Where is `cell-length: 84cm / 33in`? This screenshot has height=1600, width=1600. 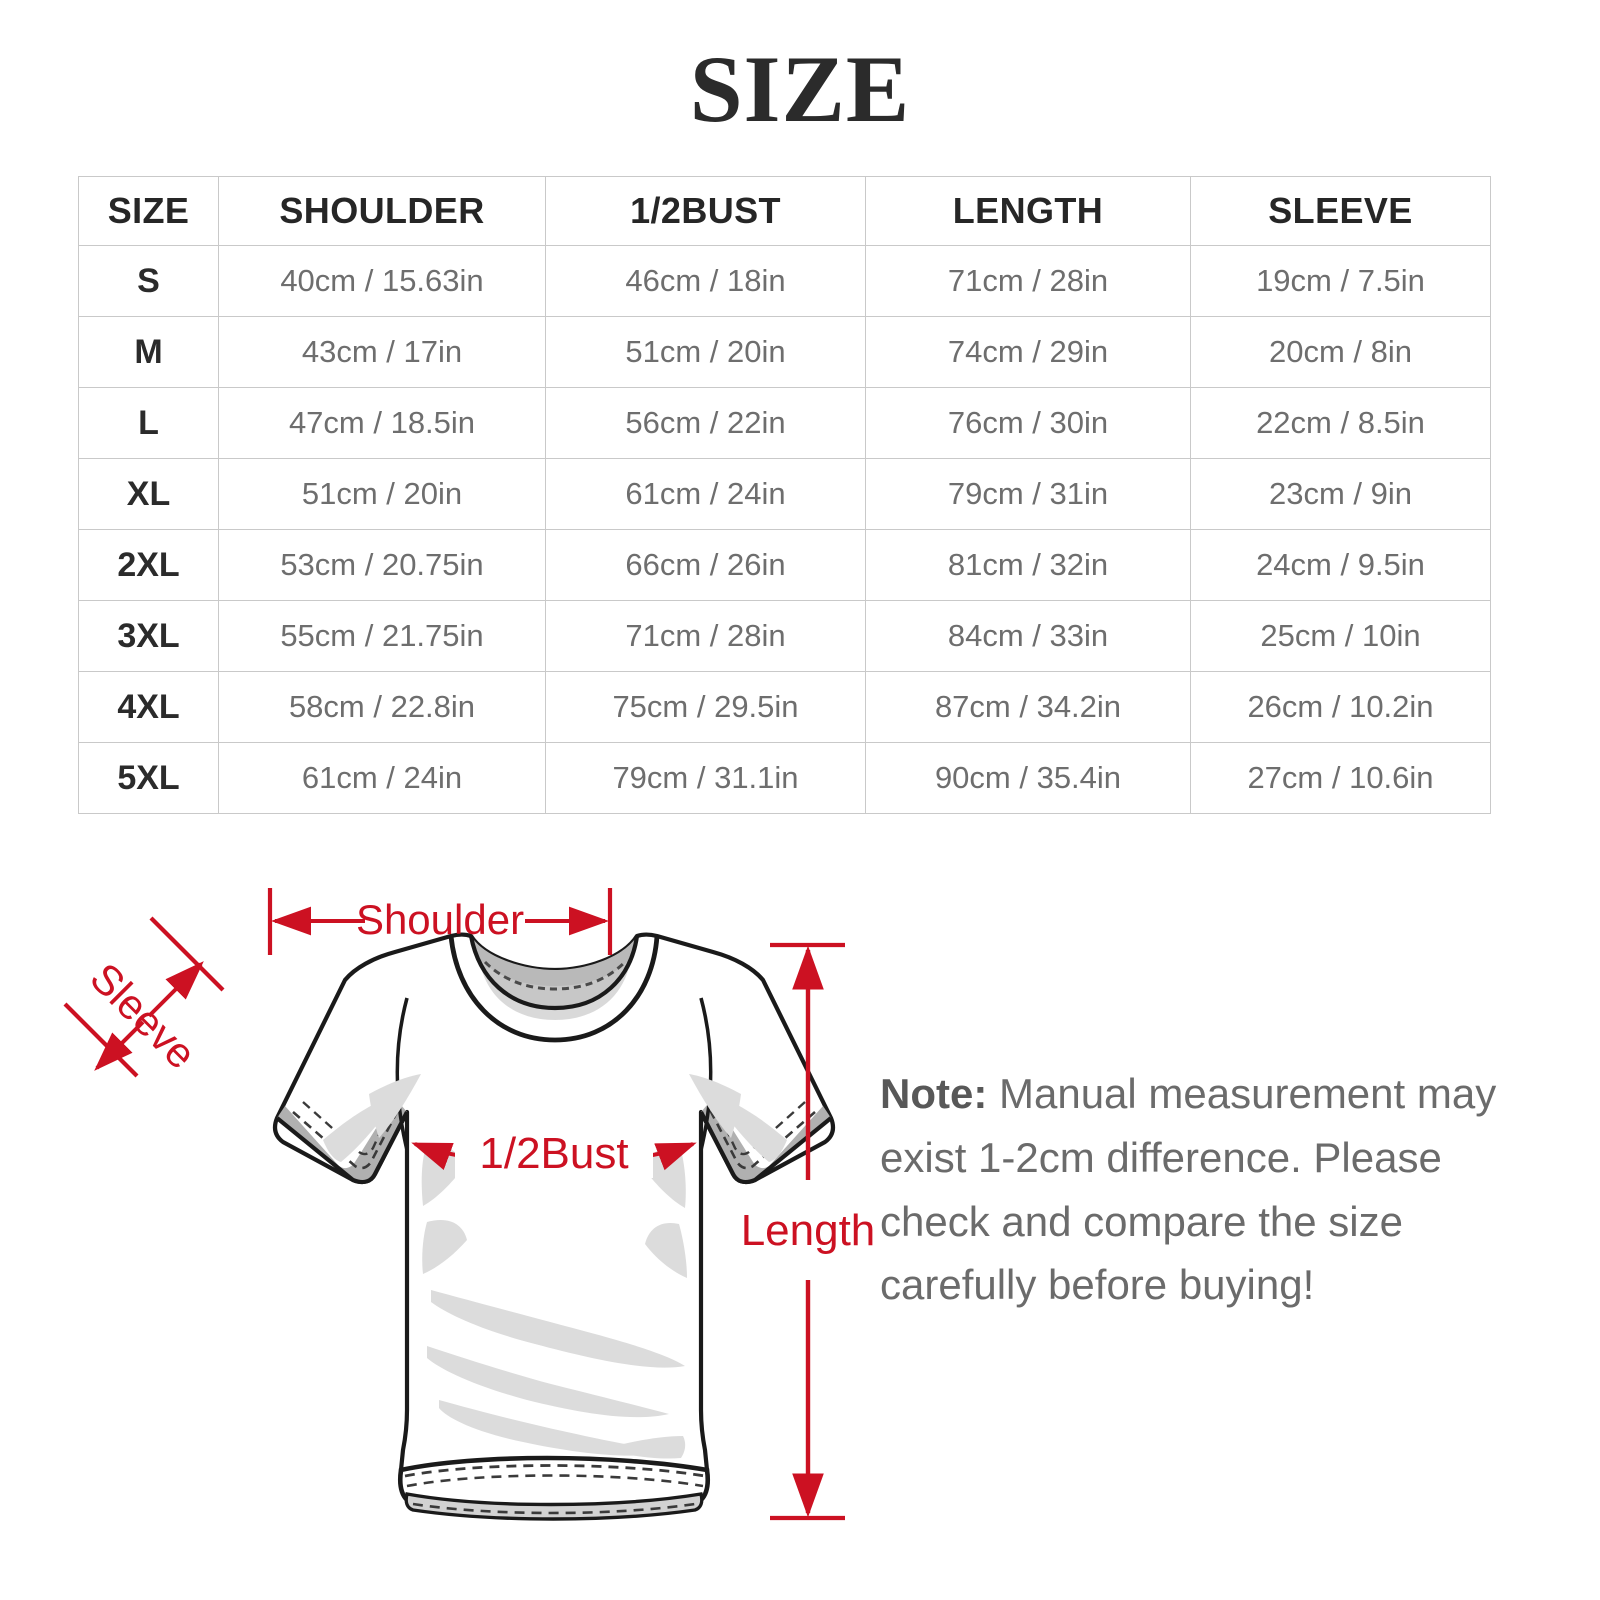 cell-length: 84cm / 33in is located at coordinates (1028, 636).